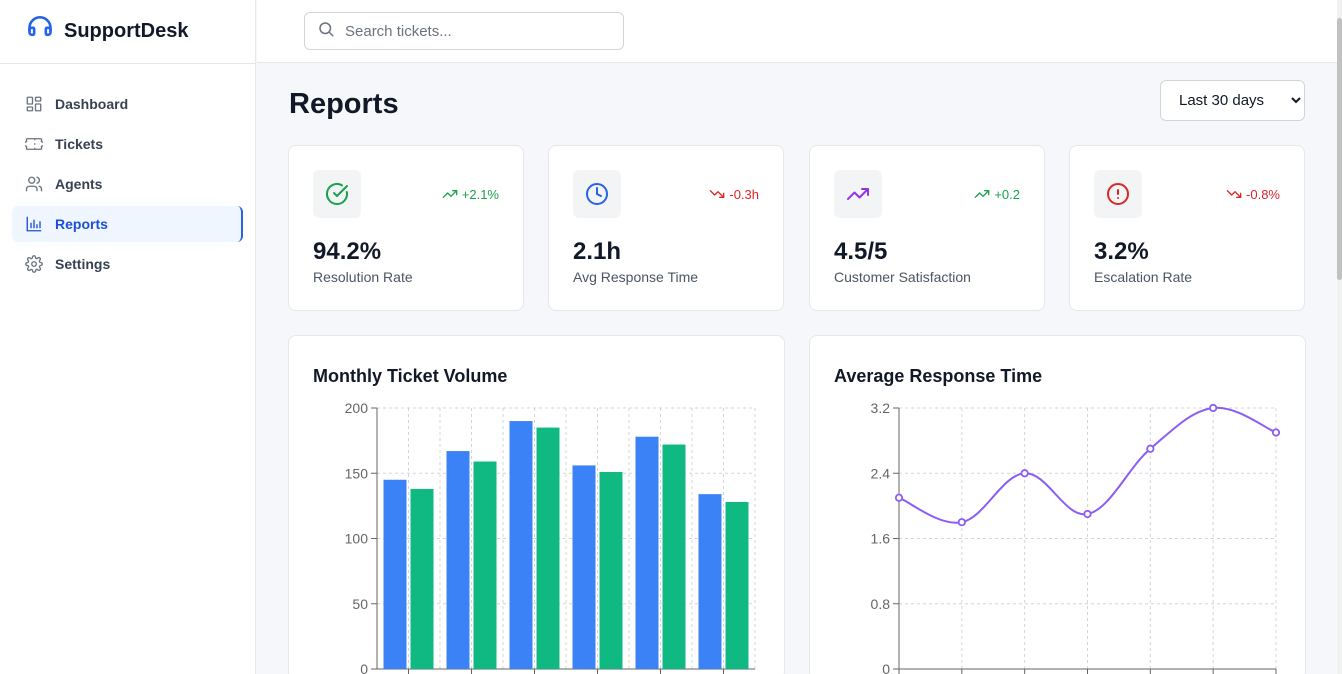 The height and width of the screenshot is (674, 1342). I want to click on chart-title: Average Response Time, so click(938, 376).